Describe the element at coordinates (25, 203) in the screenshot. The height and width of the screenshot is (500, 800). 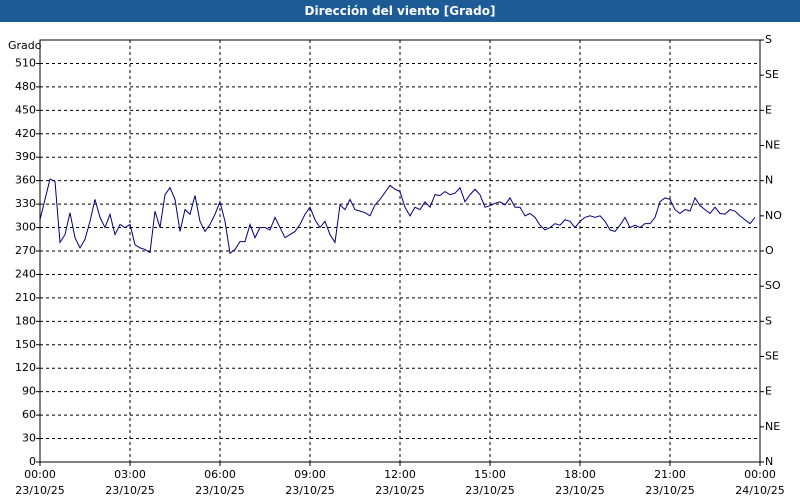
I see `y-tick-label: 330` at that location.